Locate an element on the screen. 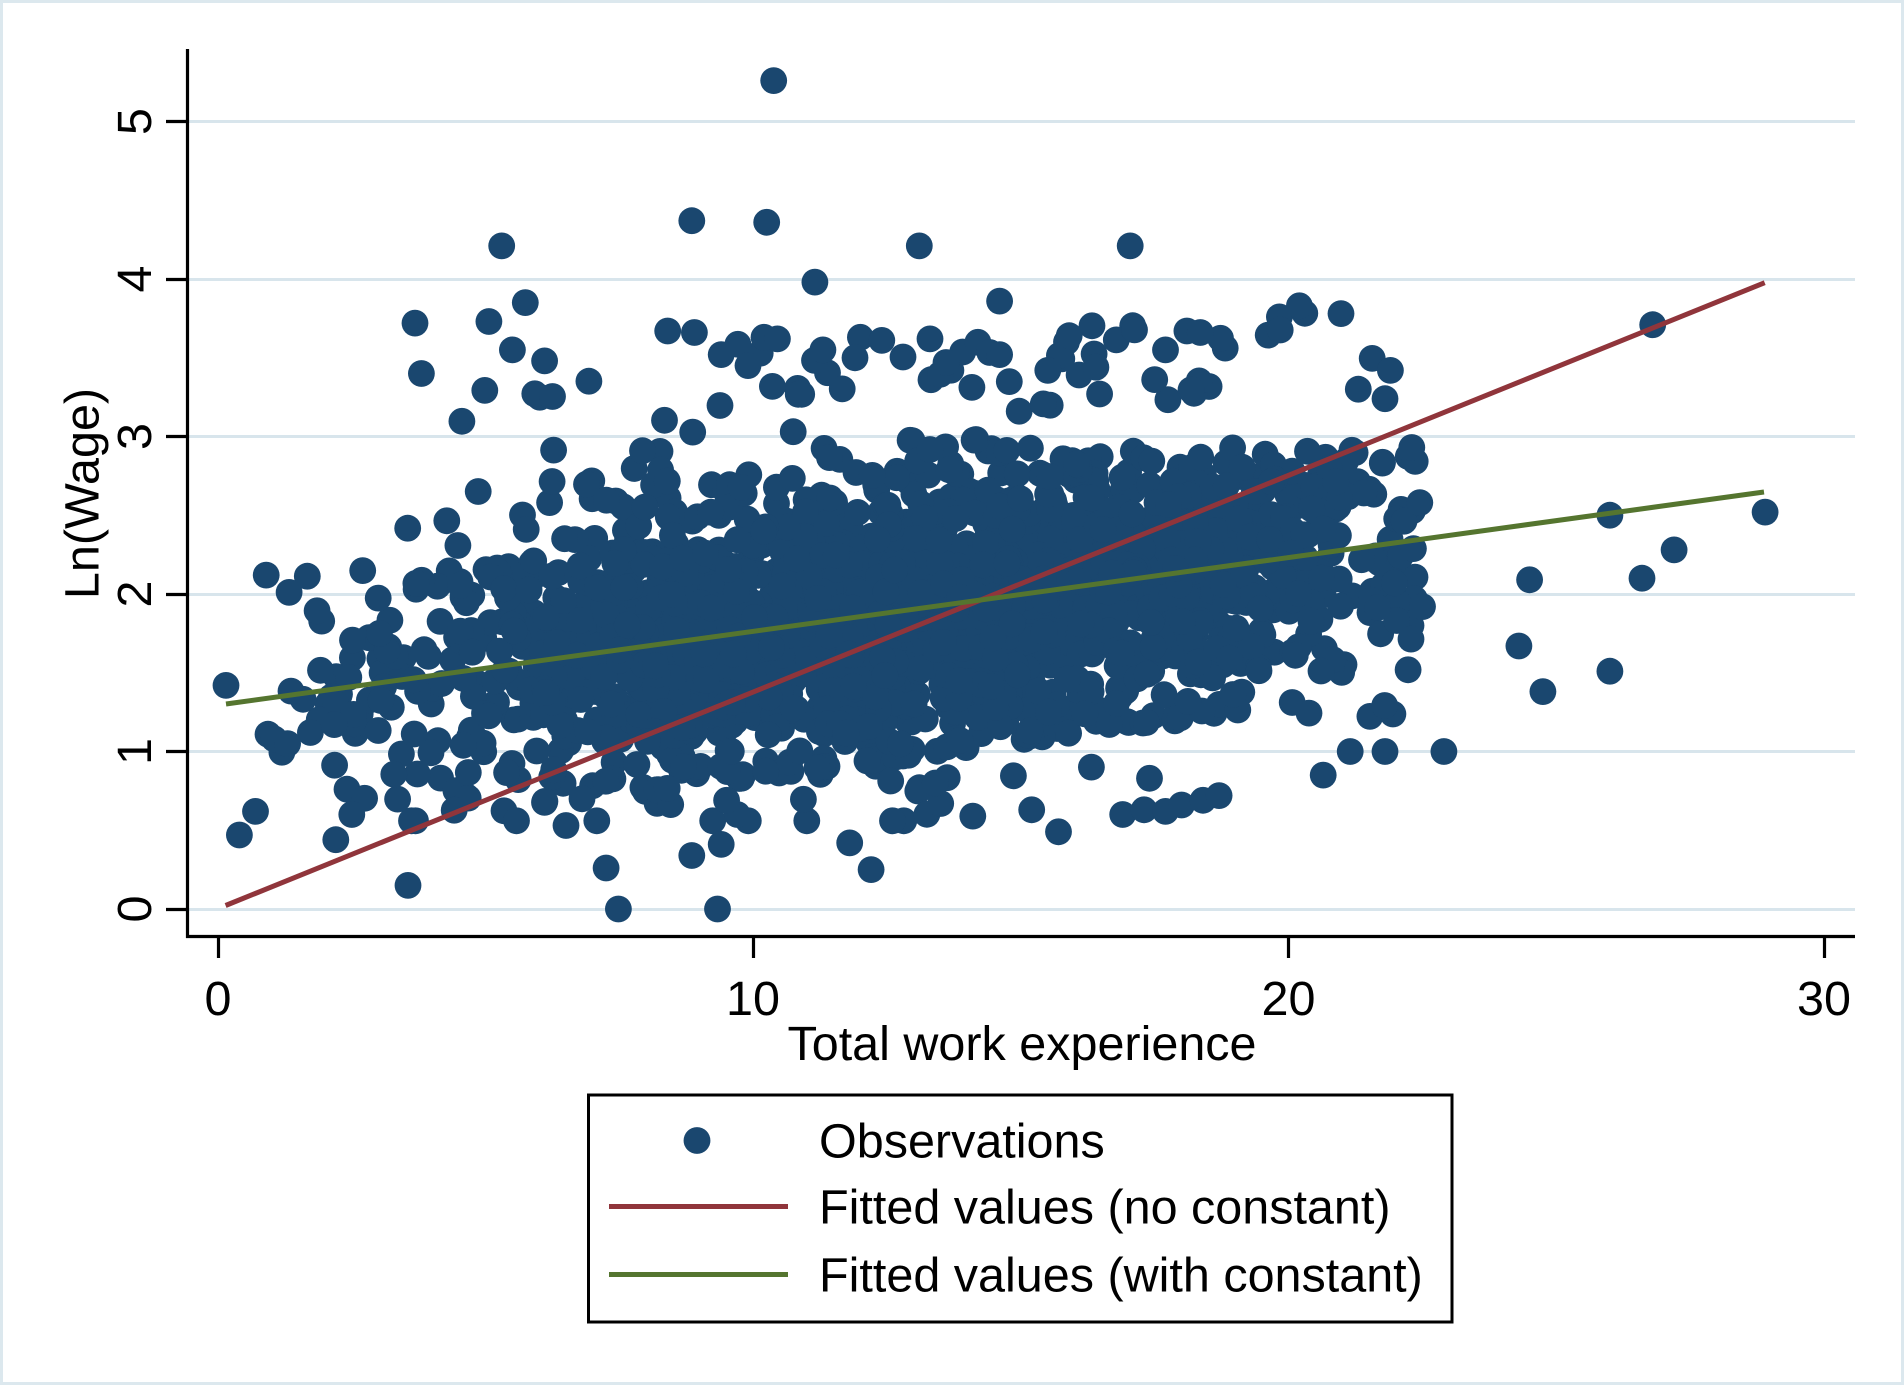 The height and width of the screenshot is (1385, 1904). svg-text: 20 is located at coordinates (1289, 999).